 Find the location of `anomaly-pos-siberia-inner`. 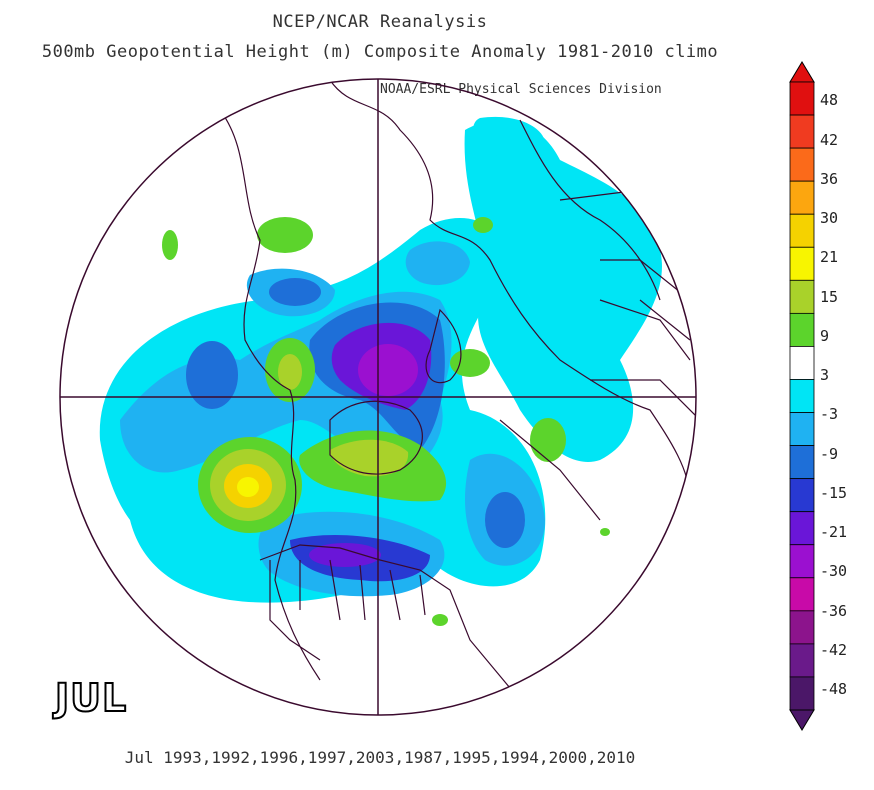

anomaly-pos-siberia-inner is located at coordinates (290, 372).